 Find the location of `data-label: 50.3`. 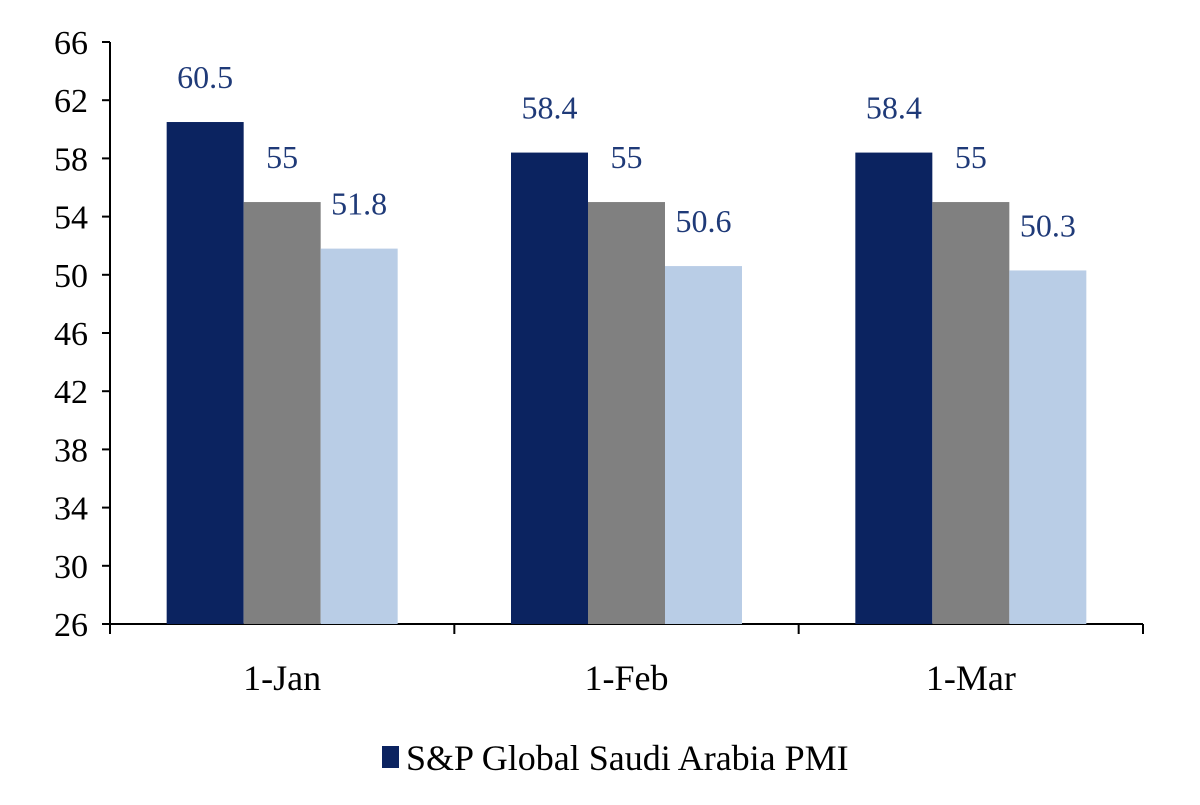

data-label: 50.3 is located at coordinates (1048, 225).